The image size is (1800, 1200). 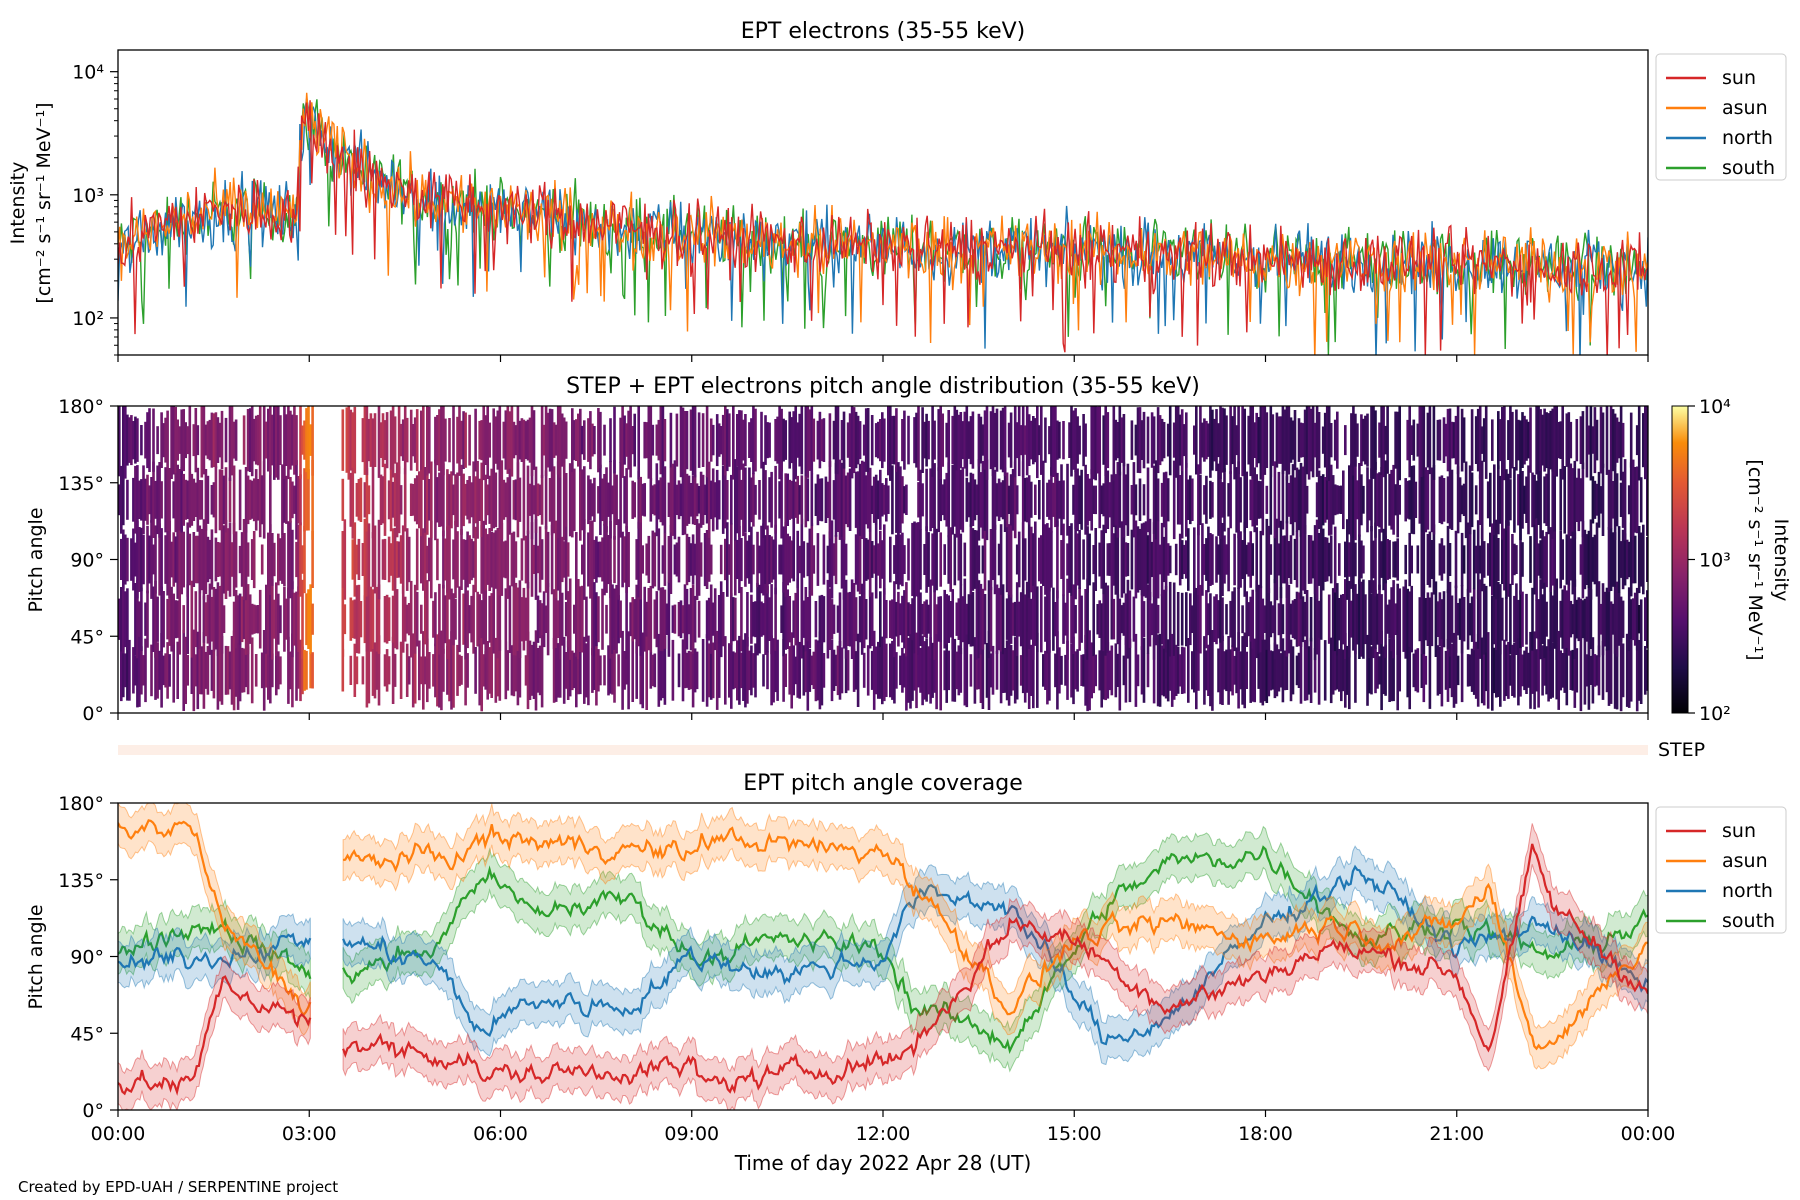 What do you see at coordinates (1715, 714) in the screenshot?
I see `colorbar-tick-label: 10²` at bounding box center [1715, 714].